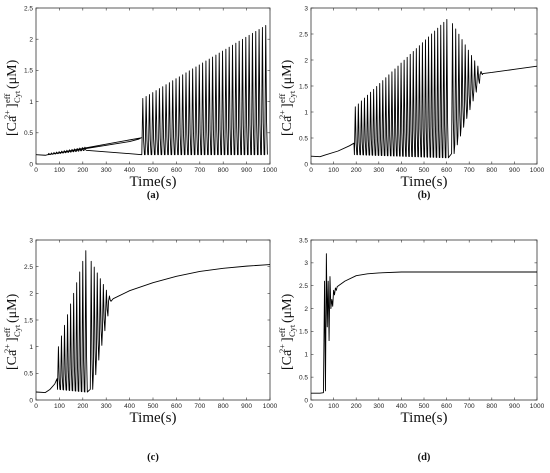 This screenshot has height=473, width=550. Describe the element at coordinates (153, 195) in the screenshot. I see `panel-caption: (a)` at that location.